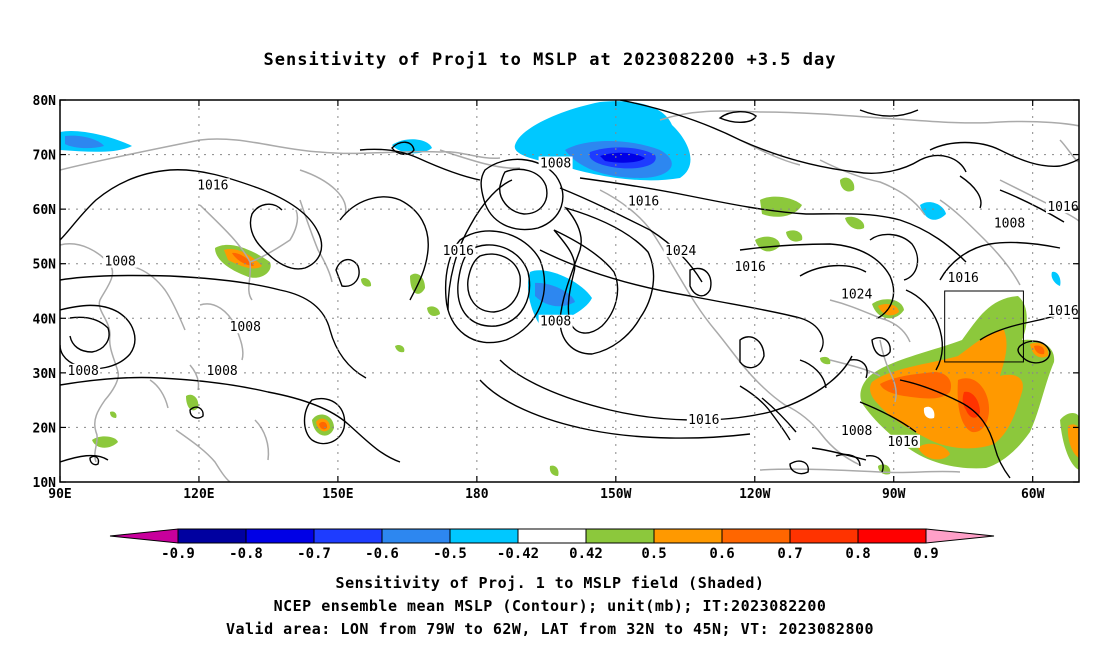 This screenshot has height=650, width=1100. Describe the element at coordinates (477, 494) in the screenshot. I see `x-tick-label: 180` at that location.